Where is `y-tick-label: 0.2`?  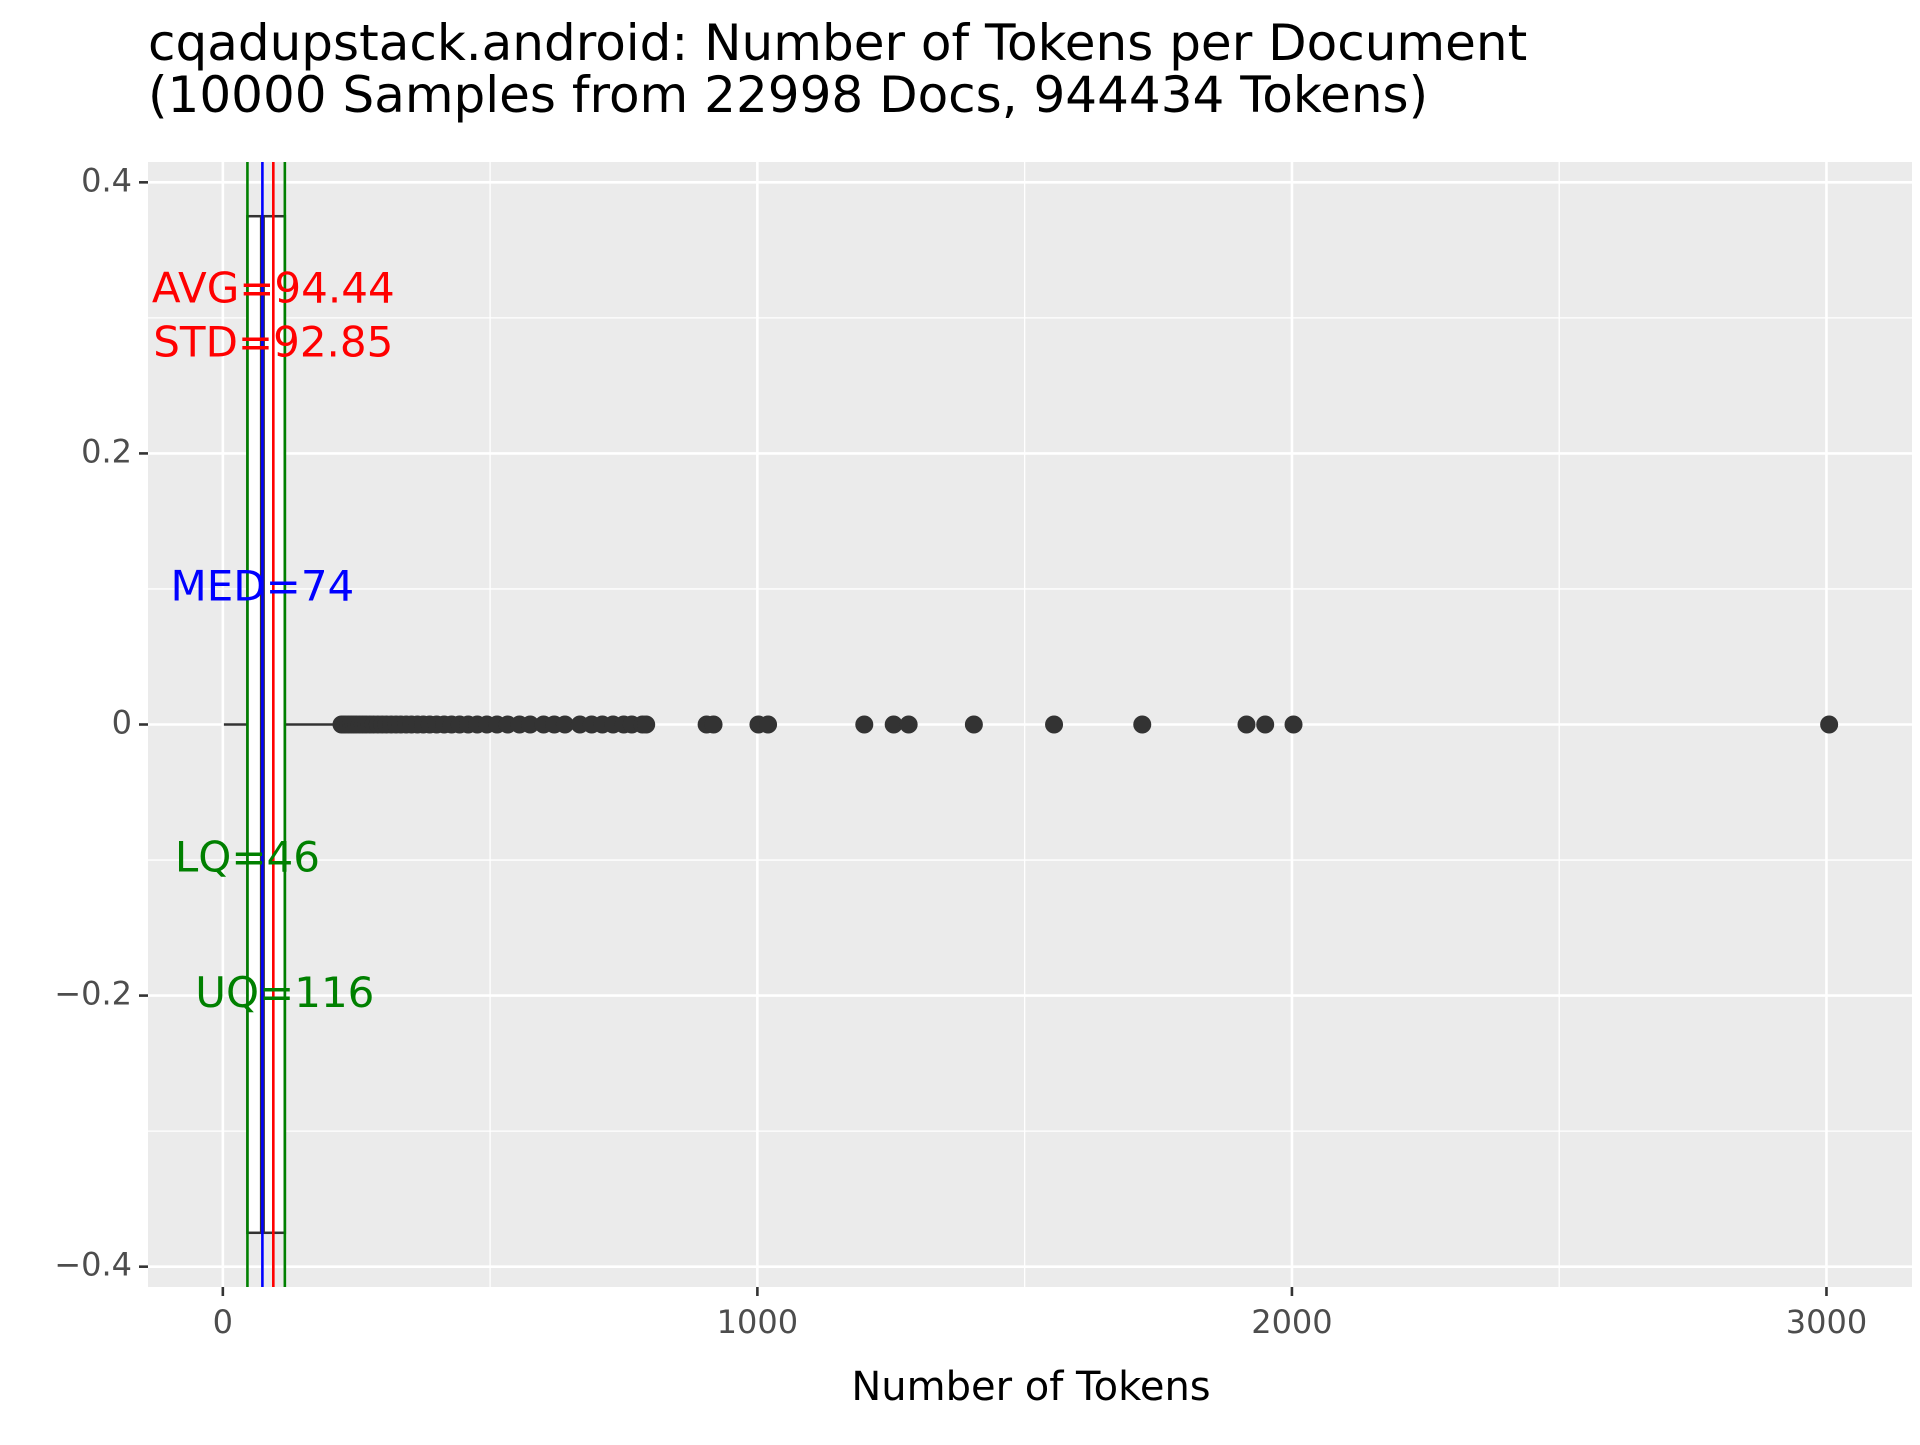
y-tick-label: 0.2 is located at coordinates (106, 451).